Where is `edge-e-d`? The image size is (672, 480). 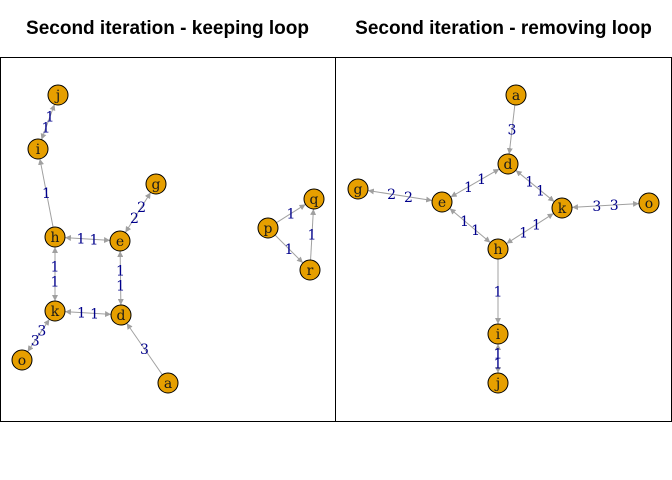
edge-e-d is located at coordinates (120, 278).